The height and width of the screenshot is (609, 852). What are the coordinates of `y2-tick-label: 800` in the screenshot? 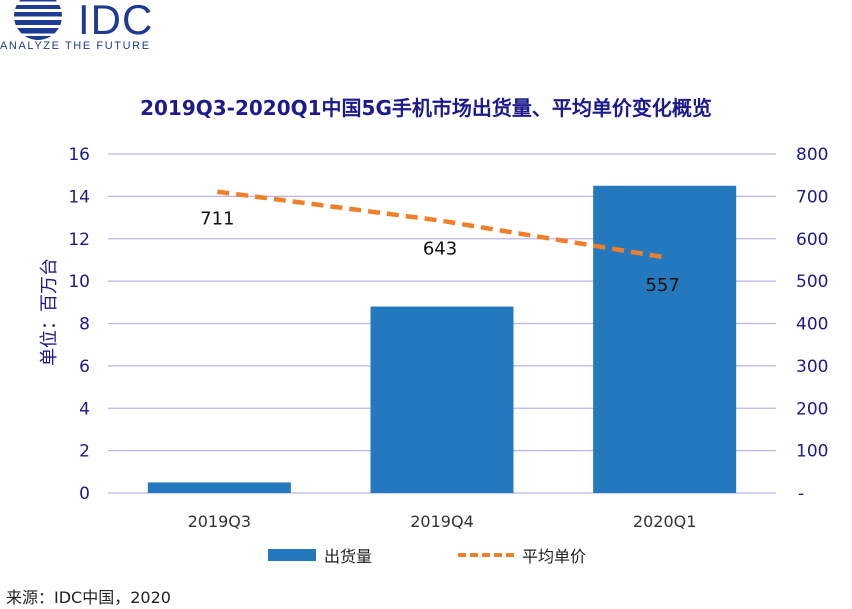 It's located at (812, 155).